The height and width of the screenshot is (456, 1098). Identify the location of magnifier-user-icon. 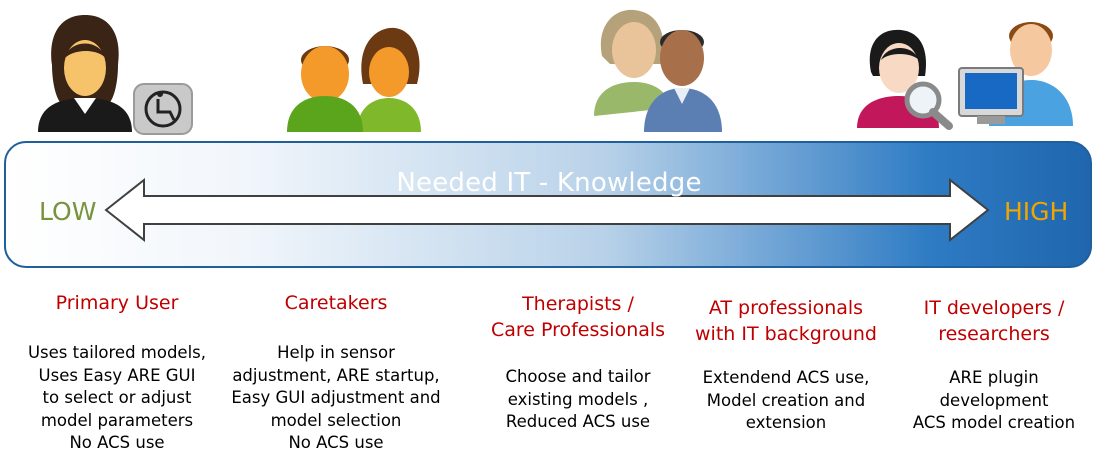
(905, 79).